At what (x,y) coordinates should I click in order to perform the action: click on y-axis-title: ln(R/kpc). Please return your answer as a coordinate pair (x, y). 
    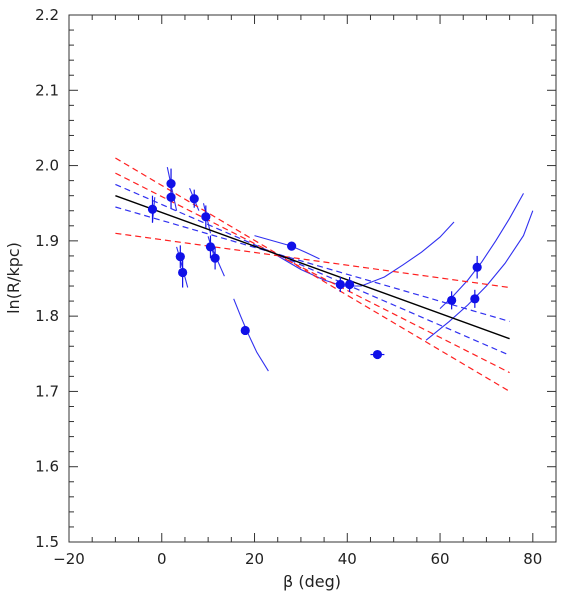
    Looking at the image, I should click on (13, 278).